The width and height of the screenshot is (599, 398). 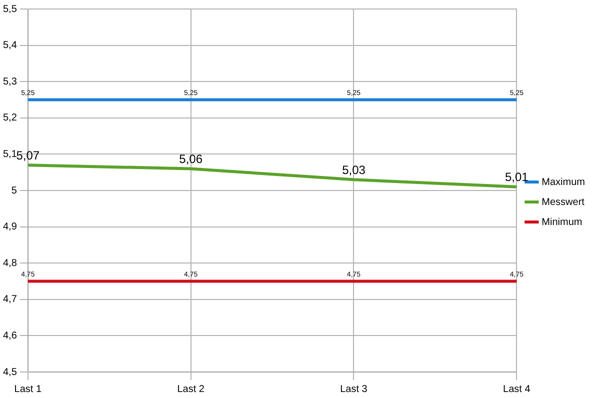 I want to click on legend-label: Messwert, so click(x=563, y=202).